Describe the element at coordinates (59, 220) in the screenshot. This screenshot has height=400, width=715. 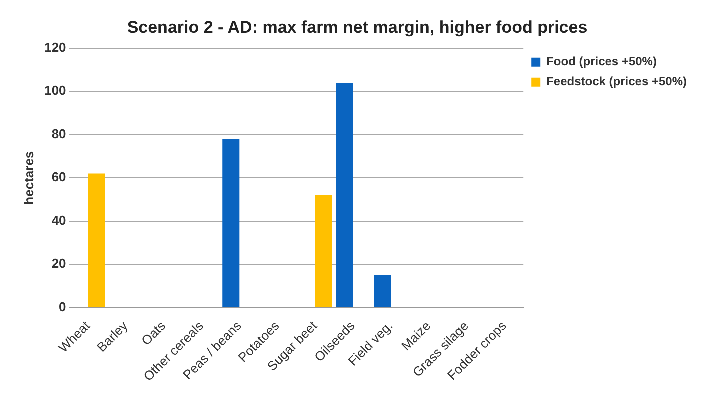
I see `y-tick-label: 40` at that location.